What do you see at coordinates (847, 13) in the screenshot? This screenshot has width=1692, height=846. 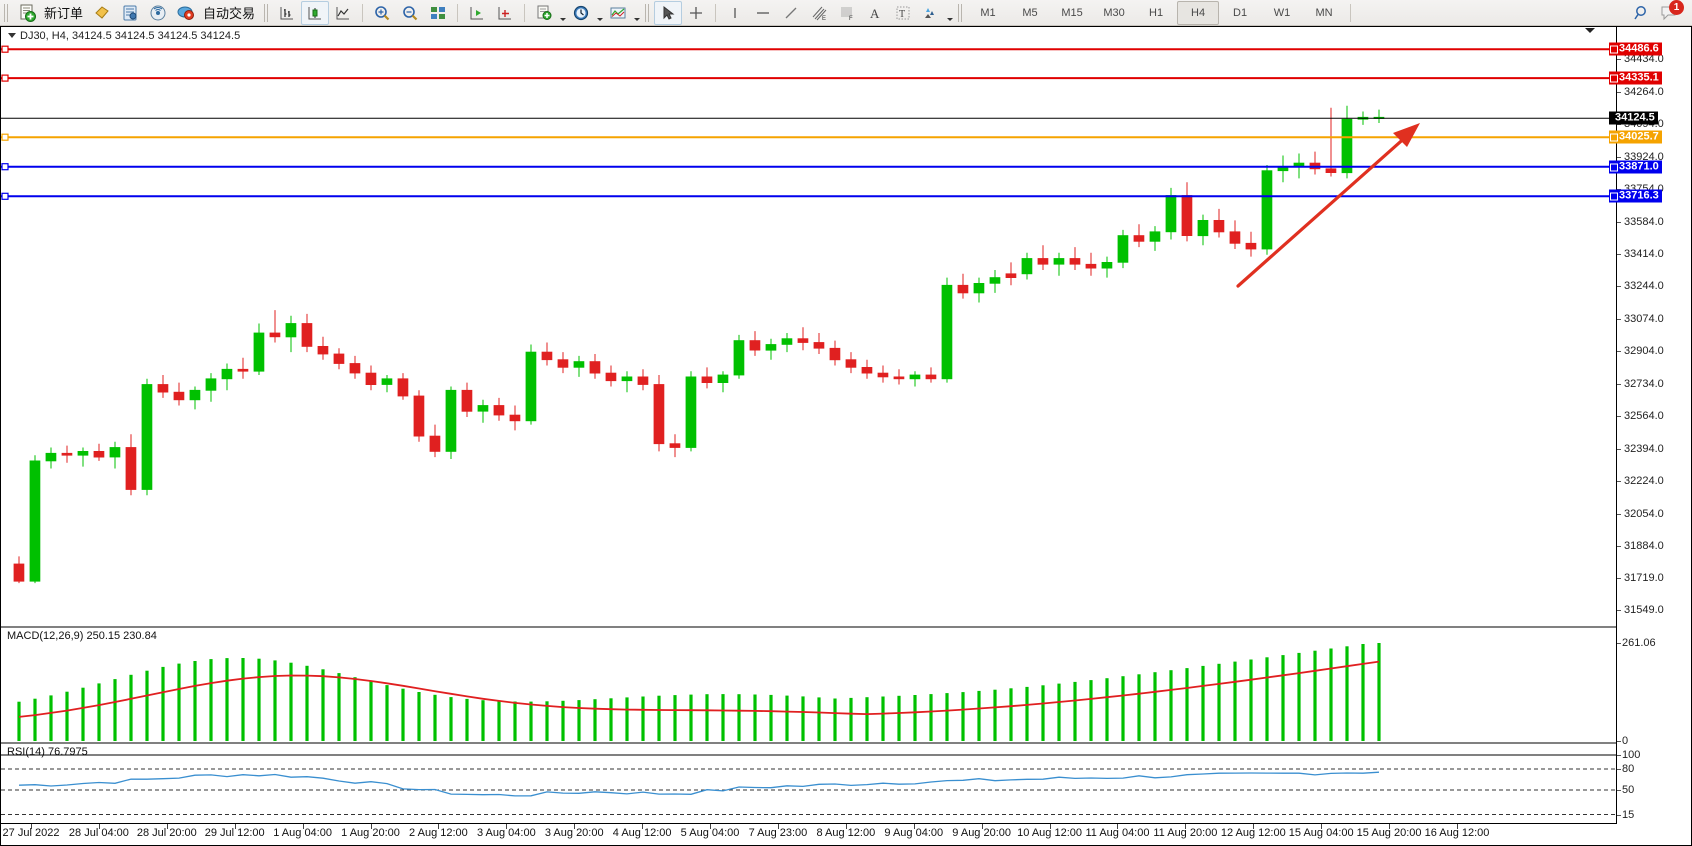 I see `fibonacci-icon: F` at bounding box center [847, 13].